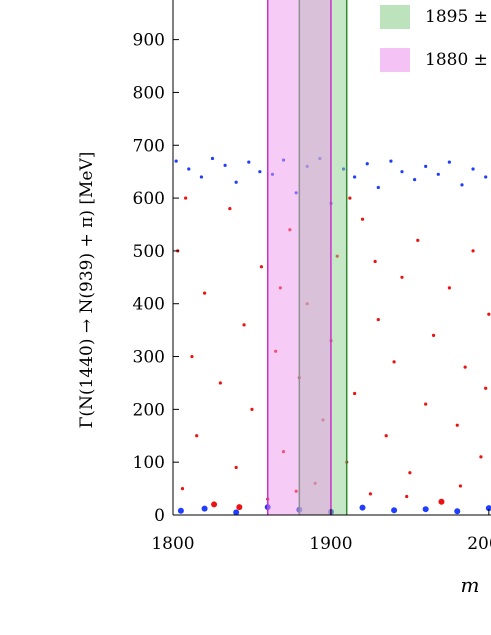 The width and height of the screenshot is (491, 635). Describe the element at coordinates (149, 463) in the screenshot. I see `y-tick-label: 100` at that location.